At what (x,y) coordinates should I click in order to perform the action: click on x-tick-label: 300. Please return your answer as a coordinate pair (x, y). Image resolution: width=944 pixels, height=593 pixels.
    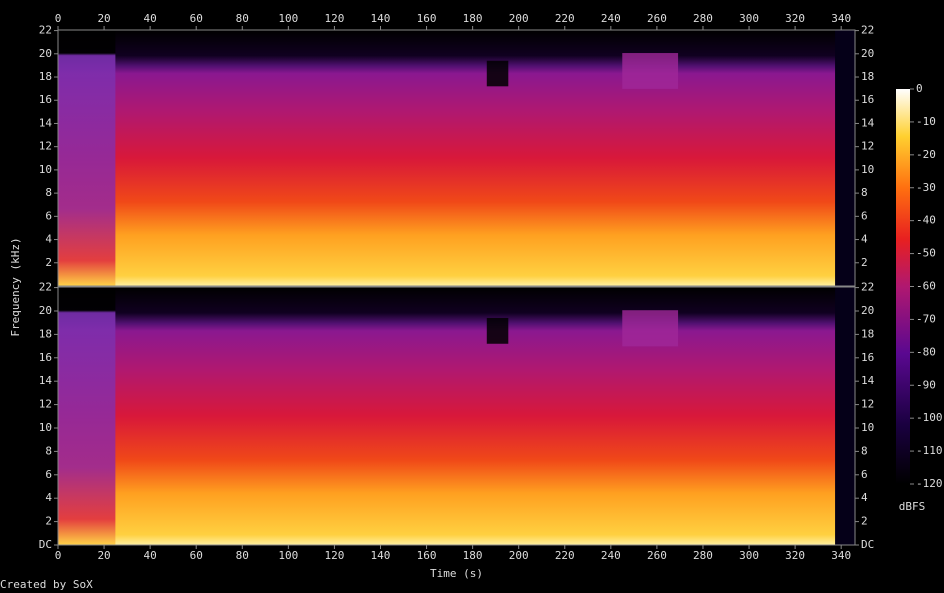
    Looking at the image, I should click on (749, 555).